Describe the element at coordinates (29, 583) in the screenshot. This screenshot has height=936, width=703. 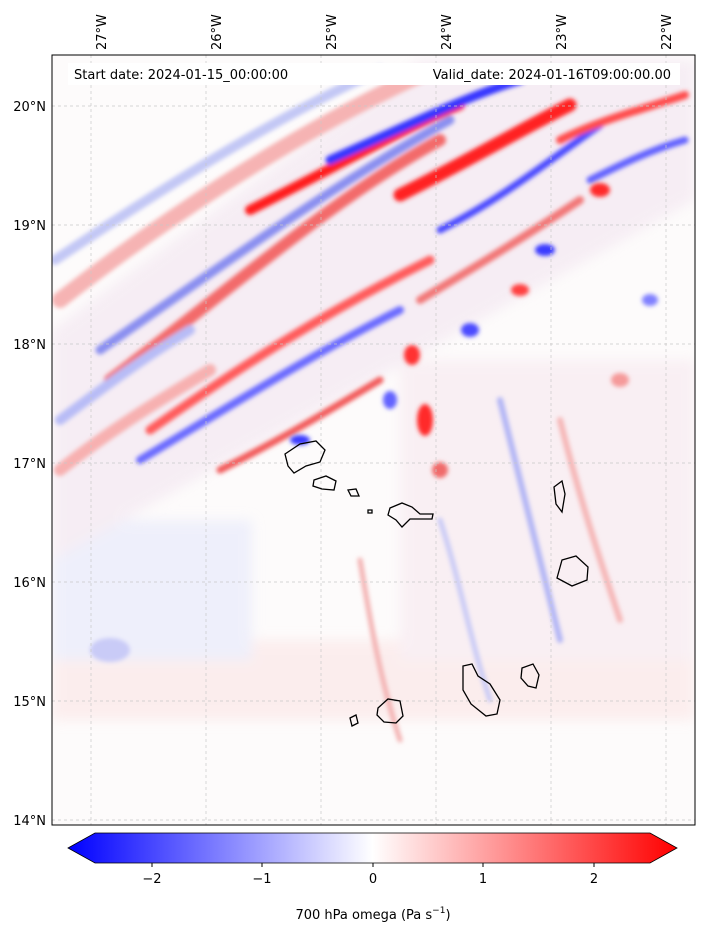
I see `lat-tick-label: 16°N` at that location.